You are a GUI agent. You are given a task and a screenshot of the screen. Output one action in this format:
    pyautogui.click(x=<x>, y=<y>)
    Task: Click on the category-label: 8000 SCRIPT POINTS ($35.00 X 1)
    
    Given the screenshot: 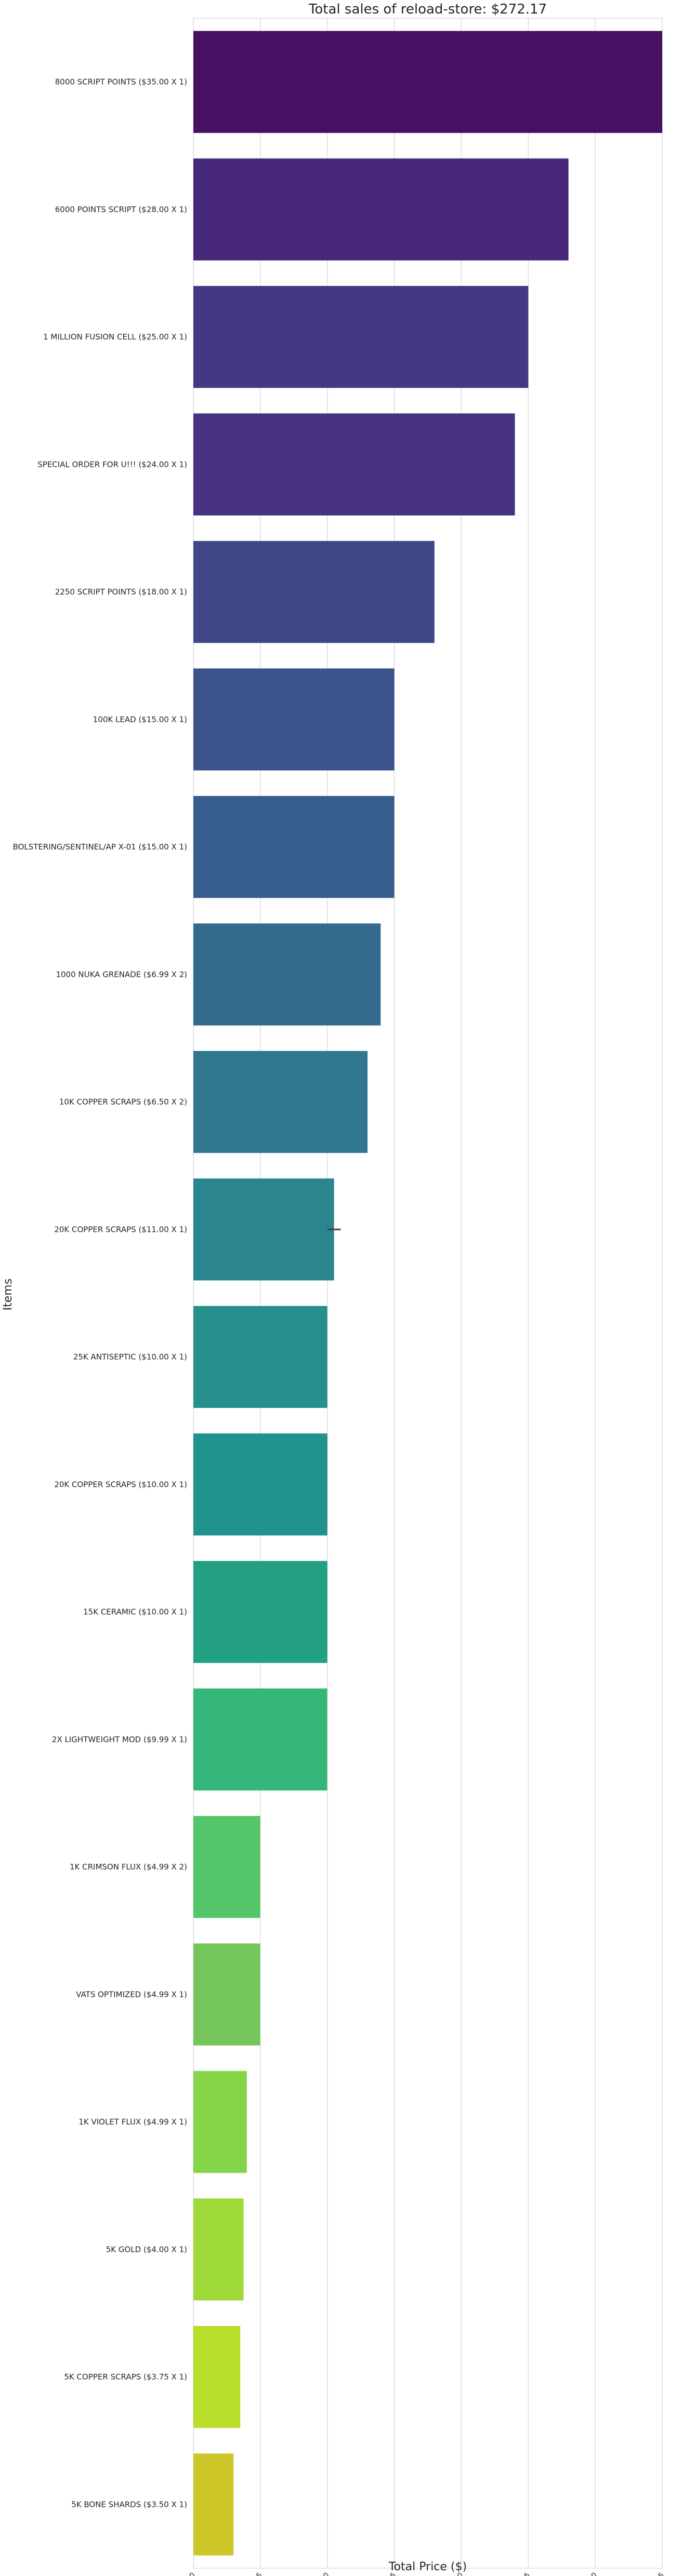 What is the action you would take?
    pyautogui.click(x=121, y=82)
    